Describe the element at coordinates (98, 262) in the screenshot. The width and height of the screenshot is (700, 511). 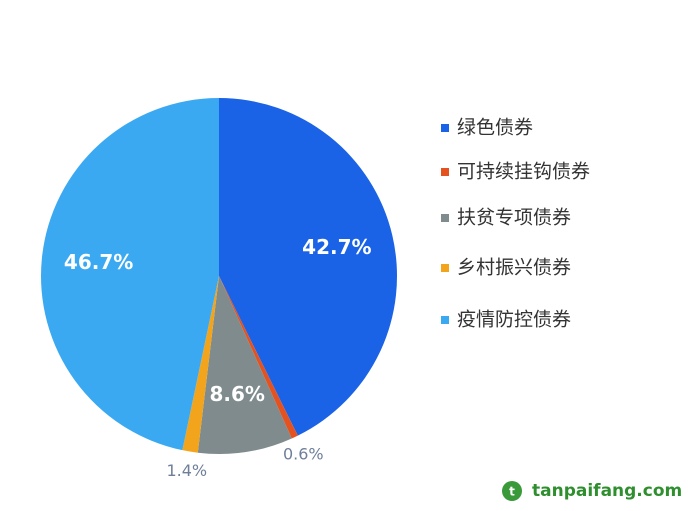
I see `inside-label: 46.7%` at that location.